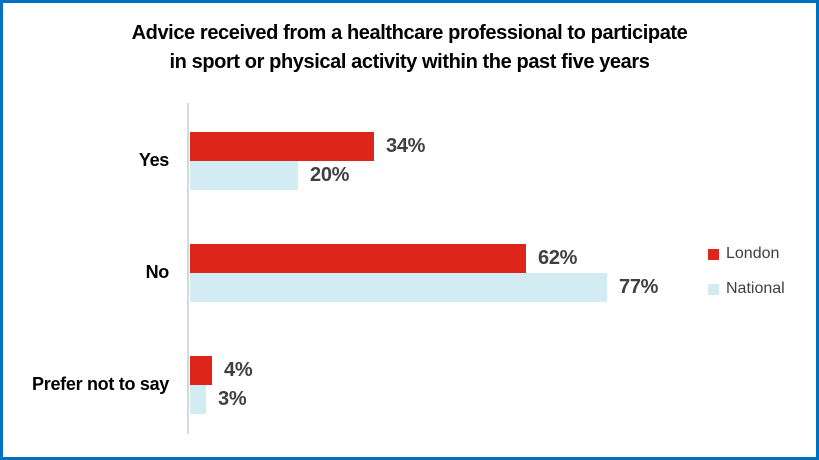 The width and height of the screenshot is (819, 460). I want to click on value-label-london-prefer-not-to-say: 4%, so click(238, 370).